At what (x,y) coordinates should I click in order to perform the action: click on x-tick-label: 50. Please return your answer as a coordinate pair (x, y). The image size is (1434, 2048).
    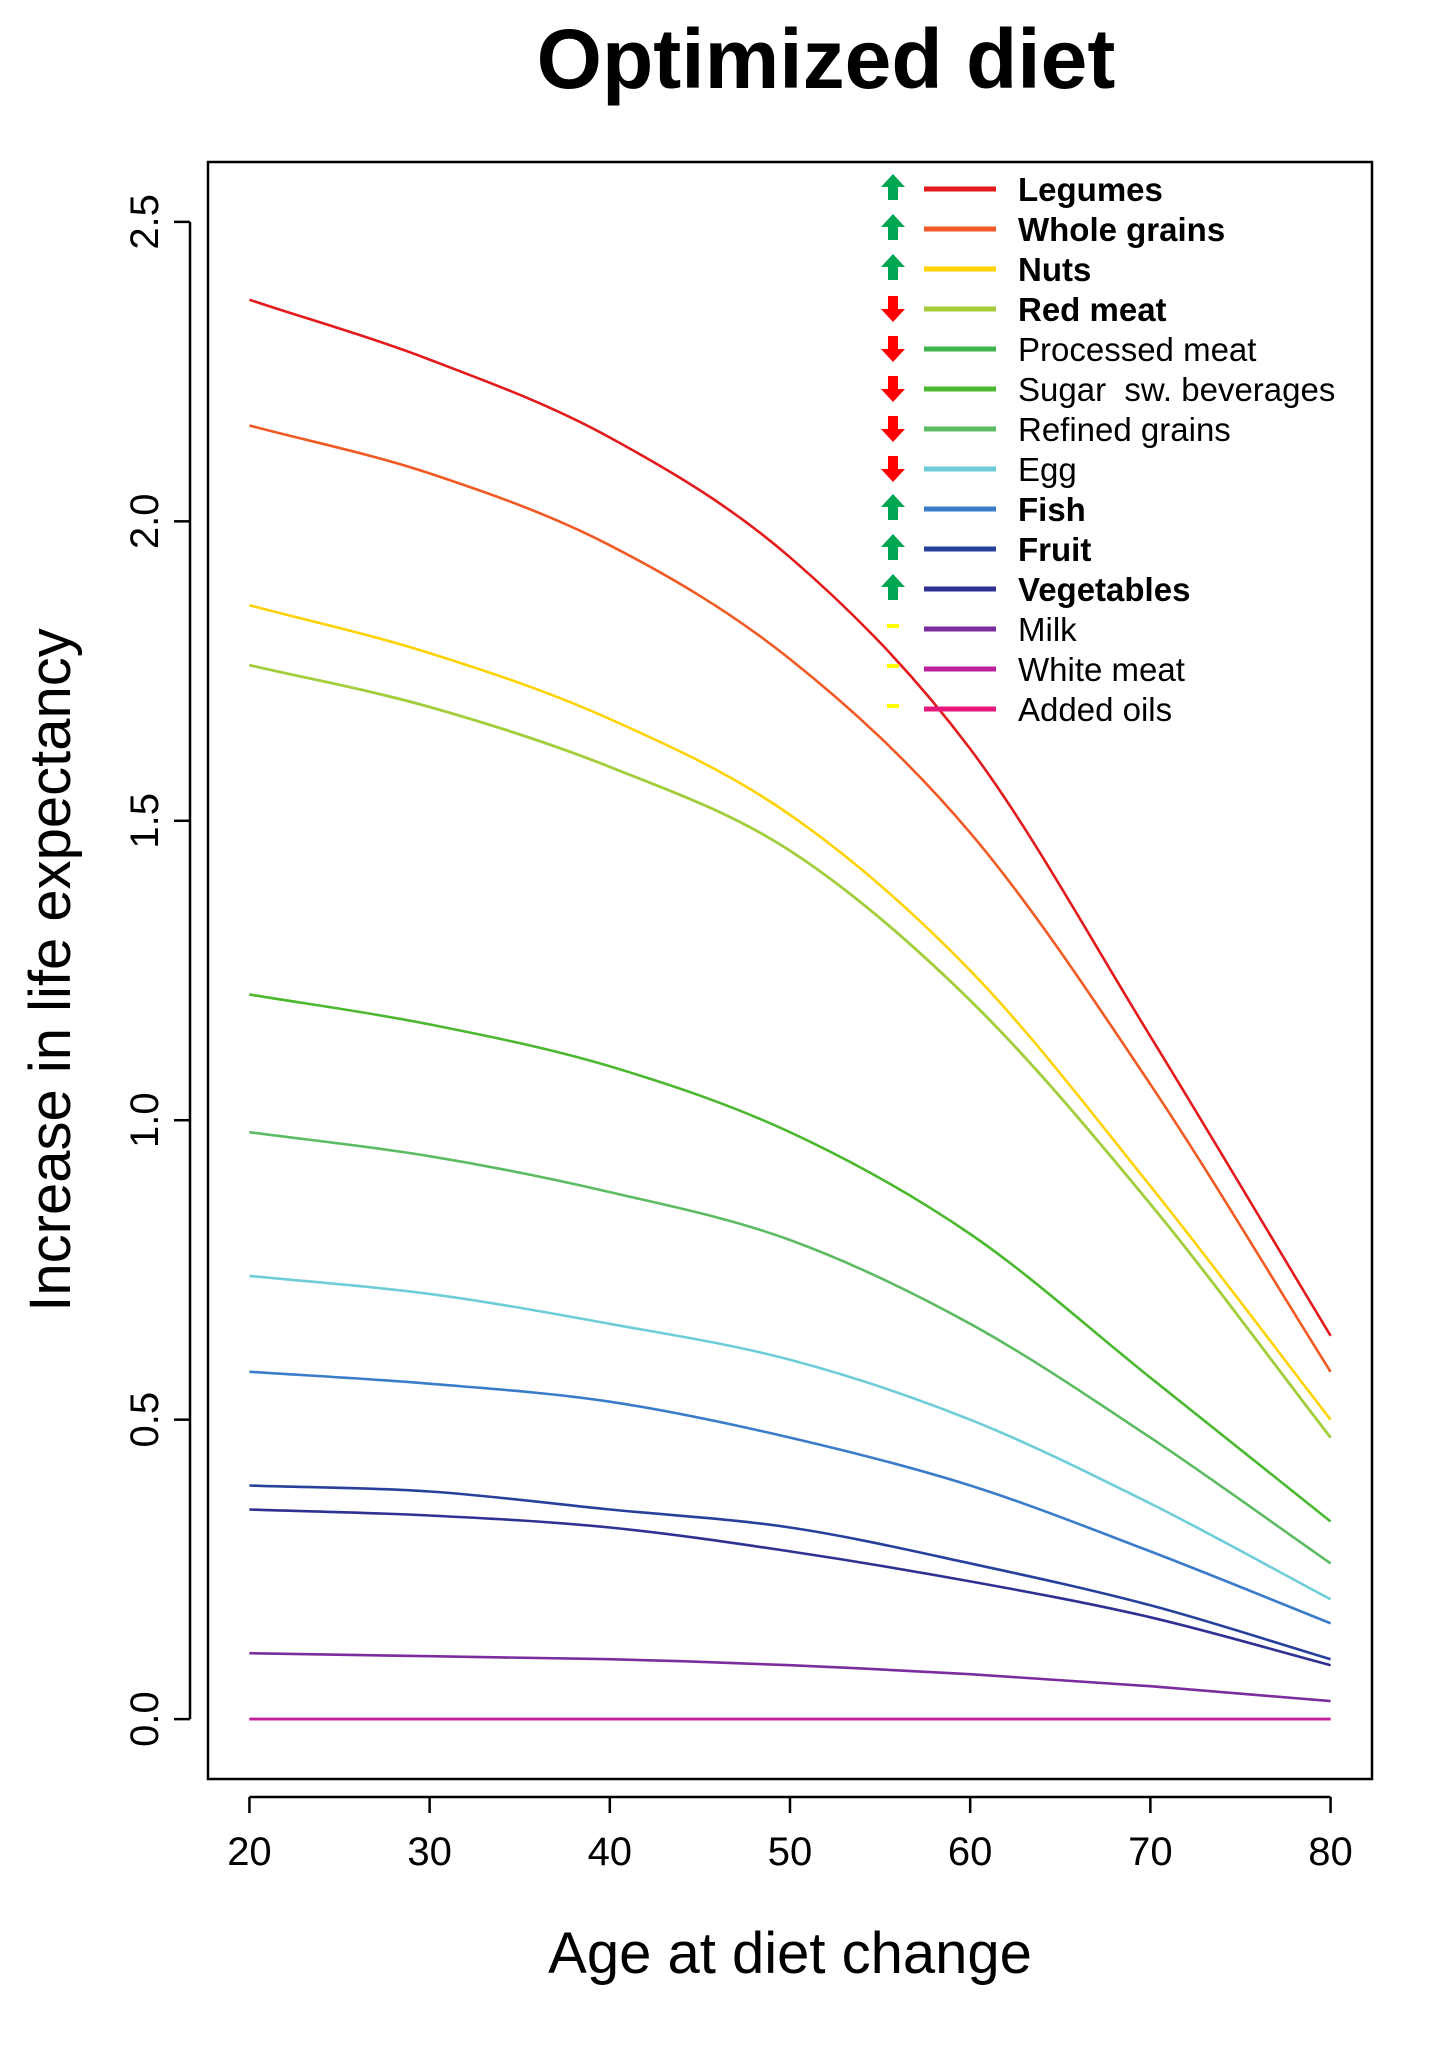
    Looking at the image, I should click on (790, 1852).